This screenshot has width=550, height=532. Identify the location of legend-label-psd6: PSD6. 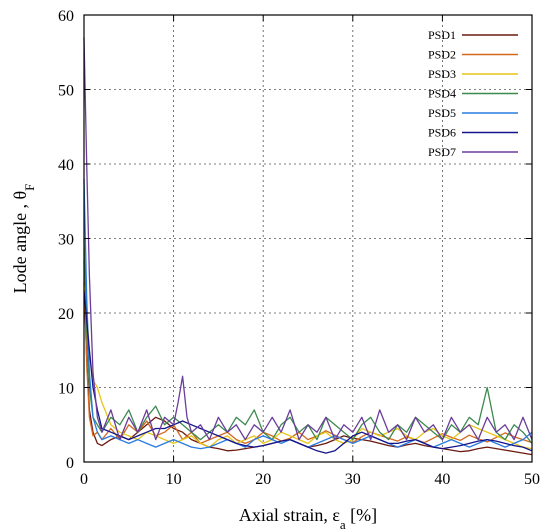
(442, 133).